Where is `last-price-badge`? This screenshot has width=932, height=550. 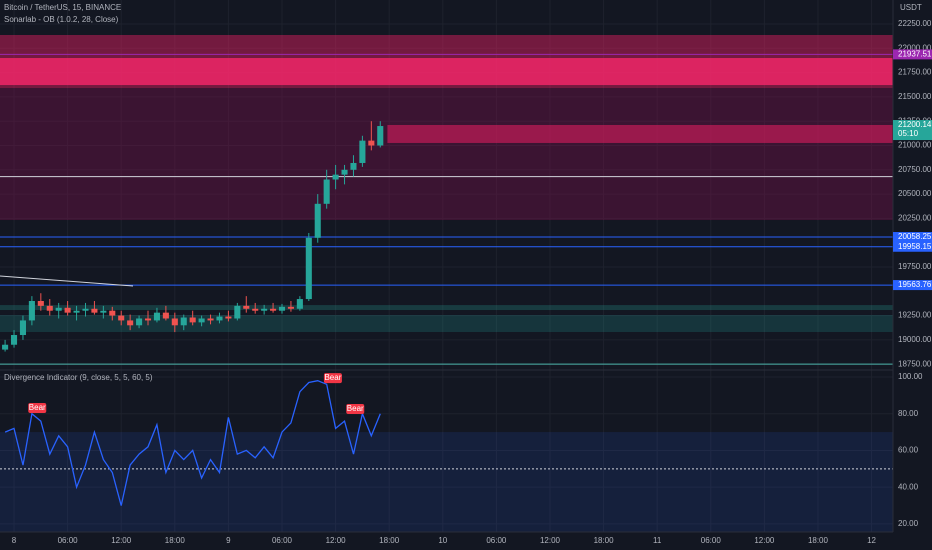 last-price-badge is located at coordinates (912, 130).